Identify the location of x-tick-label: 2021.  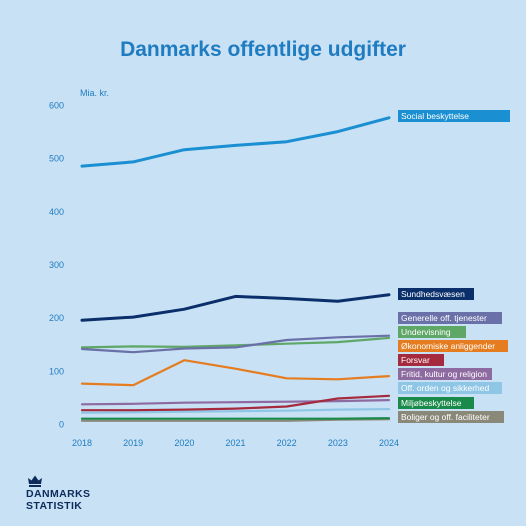
(235, 443).